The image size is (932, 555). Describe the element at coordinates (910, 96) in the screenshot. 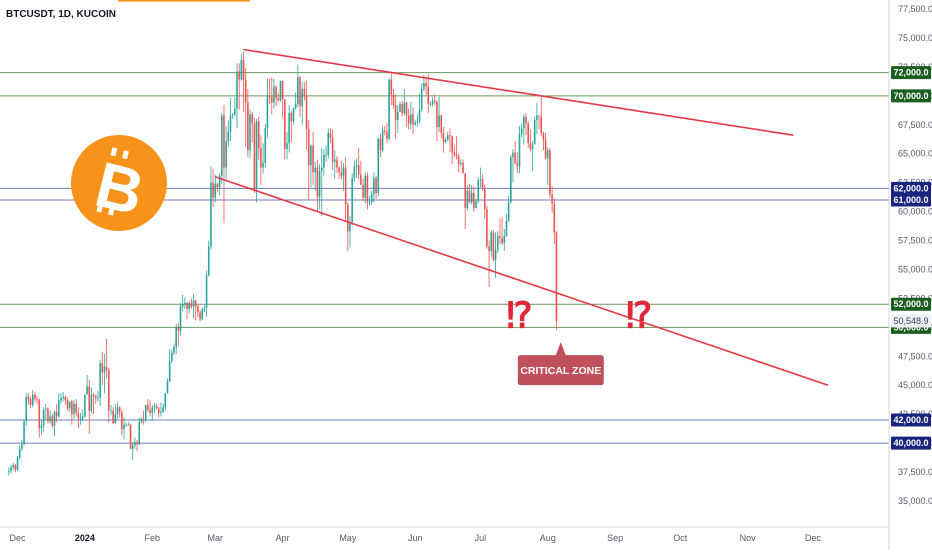

I see `price-level-badge-label: 70,000.0` at that location.